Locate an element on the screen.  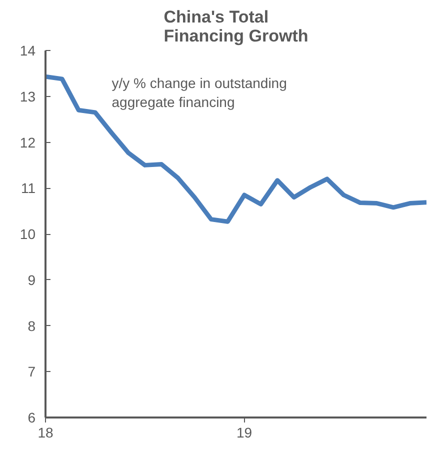
y-tick-label: 14 is located at coordinates (28, 50).